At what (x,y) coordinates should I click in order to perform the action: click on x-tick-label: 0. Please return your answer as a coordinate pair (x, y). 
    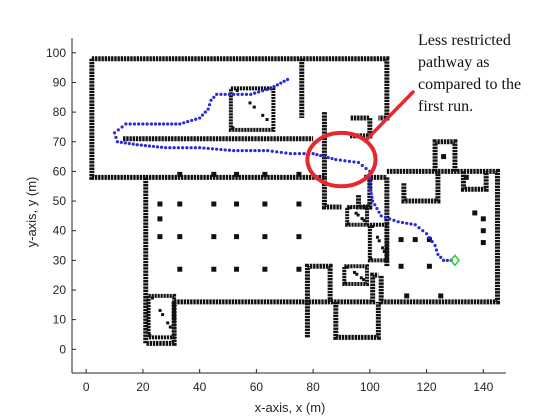
    Looking at the image, I should click on (86, 387).